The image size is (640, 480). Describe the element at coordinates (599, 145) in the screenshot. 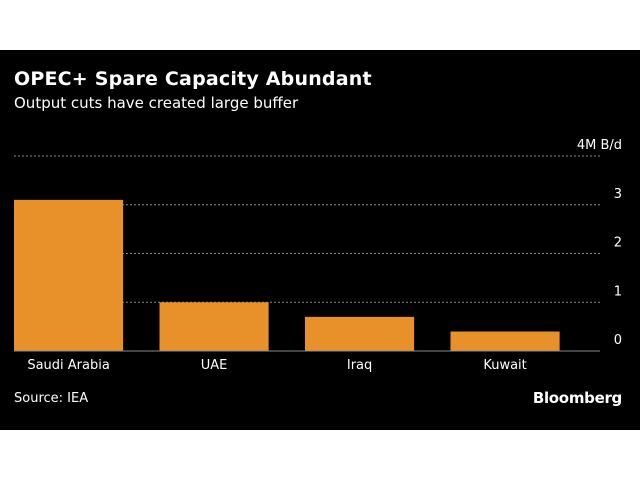

I see `y-tick-label: 4M B/d` at that location.